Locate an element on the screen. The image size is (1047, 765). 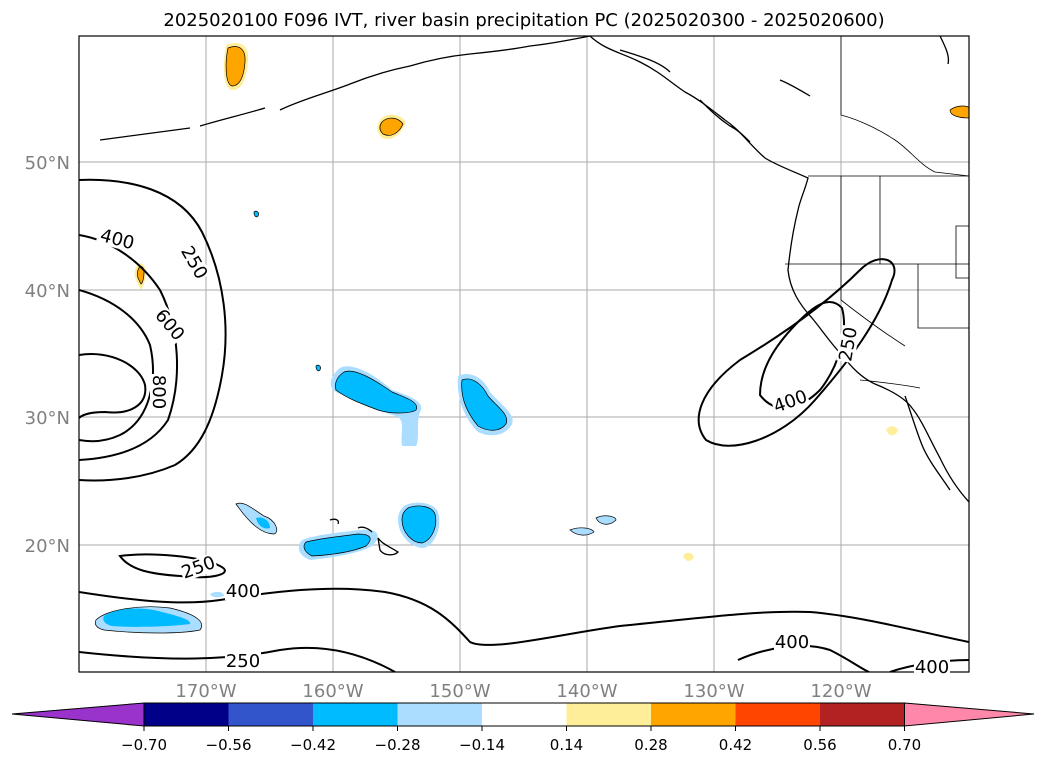
lon-label: 160°W is located at coordinates (332, 691).